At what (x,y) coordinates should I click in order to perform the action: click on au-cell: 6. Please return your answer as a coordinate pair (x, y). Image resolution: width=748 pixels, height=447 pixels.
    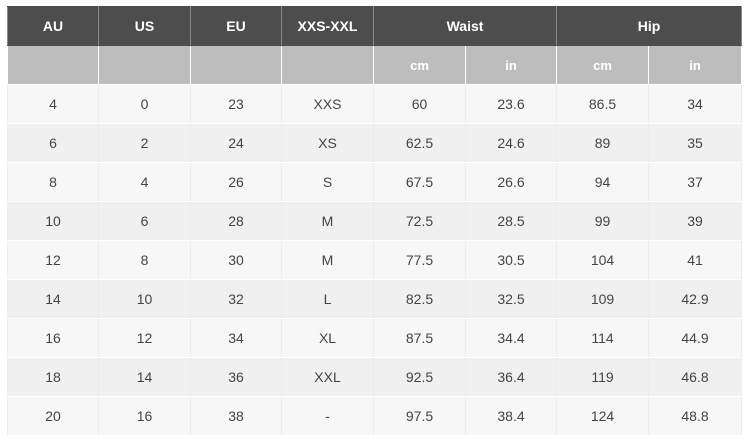
    Looking at the image, I should click on (53, 143).